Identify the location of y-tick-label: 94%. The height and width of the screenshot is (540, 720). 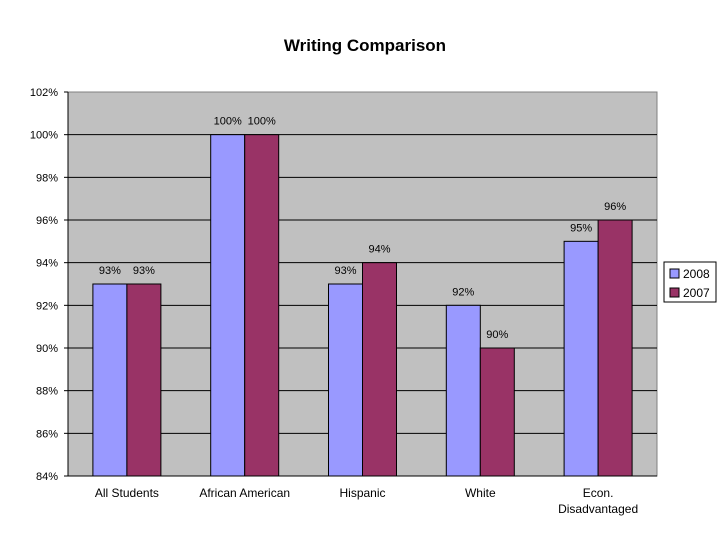
(47, 264).